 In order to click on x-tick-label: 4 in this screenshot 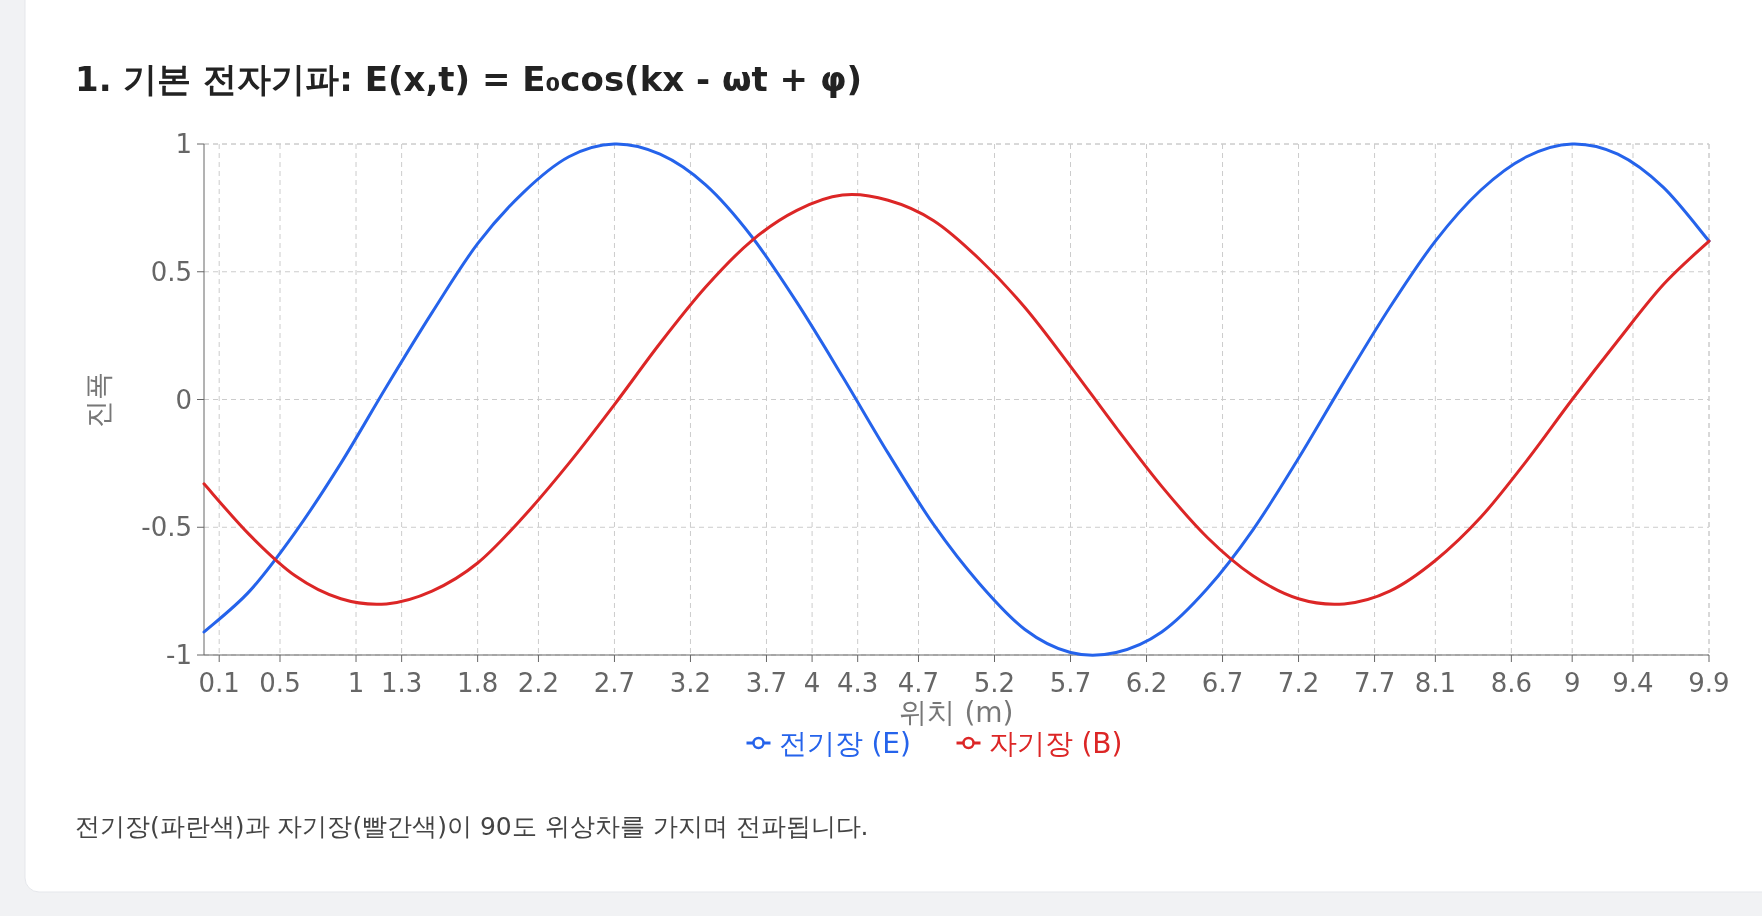, I will do `click(812, 683)`.